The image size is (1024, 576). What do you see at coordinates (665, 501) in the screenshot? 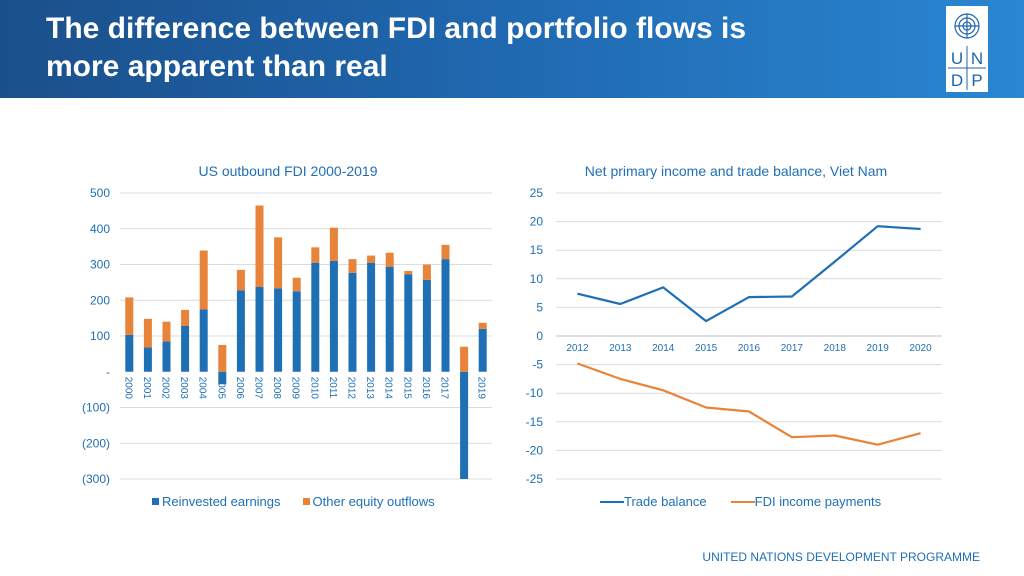
I see `legend-label-trade-balance: Trade balance` at bounding box center [665, 501].